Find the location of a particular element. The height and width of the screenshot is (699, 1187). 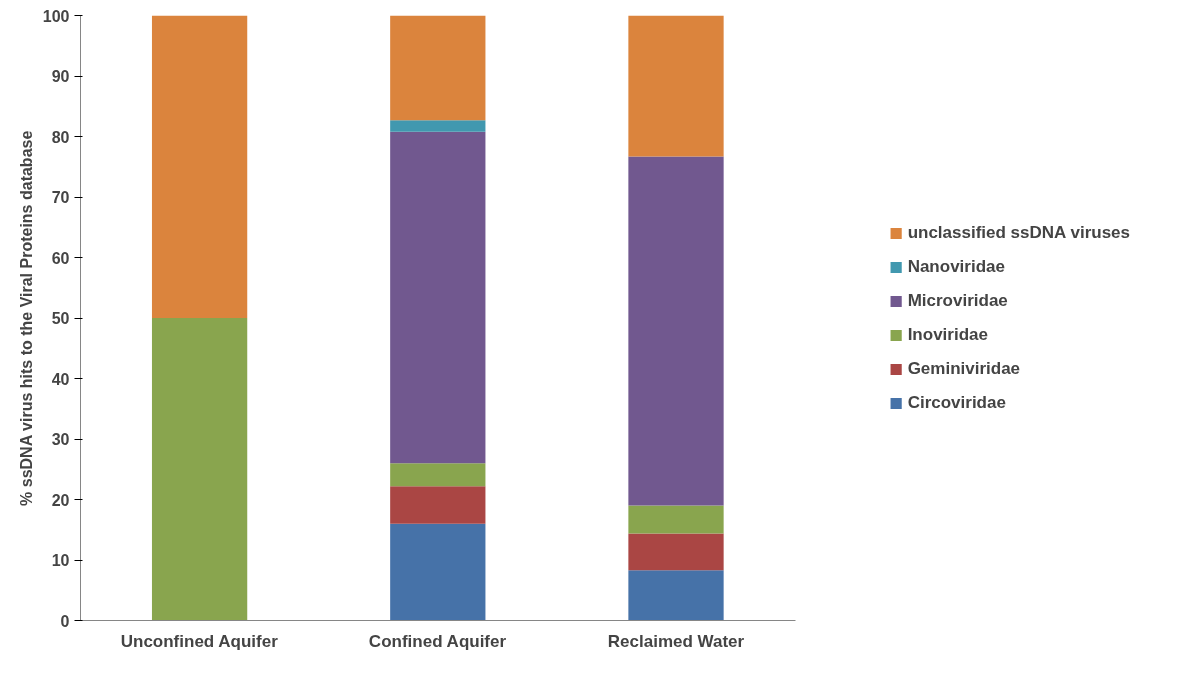

legend-label: Microviridae is located at coordinates (957, 300).